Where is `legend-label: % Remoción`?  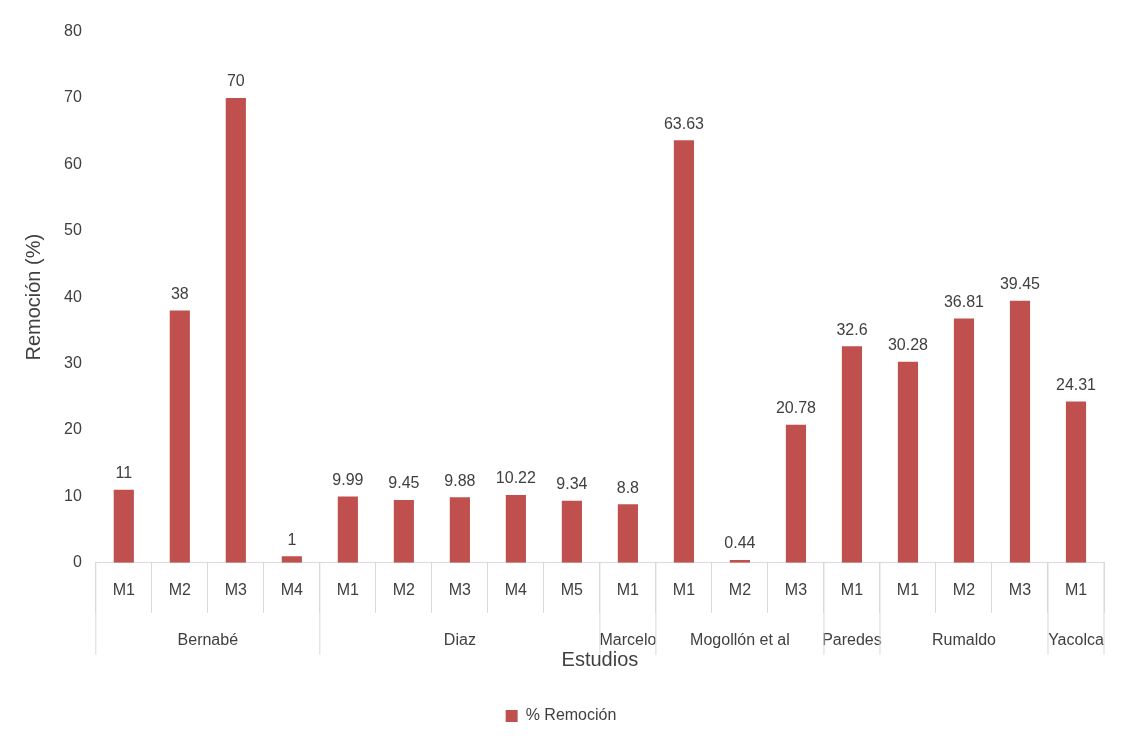 legend-label: % Remoción is located at coordinates (571, 715).